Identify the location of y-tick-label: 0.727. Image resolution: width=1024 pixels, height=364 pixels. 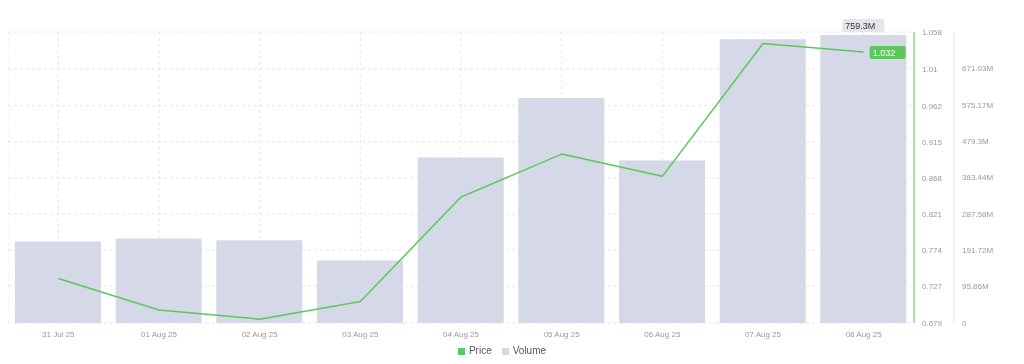
(932, 286).